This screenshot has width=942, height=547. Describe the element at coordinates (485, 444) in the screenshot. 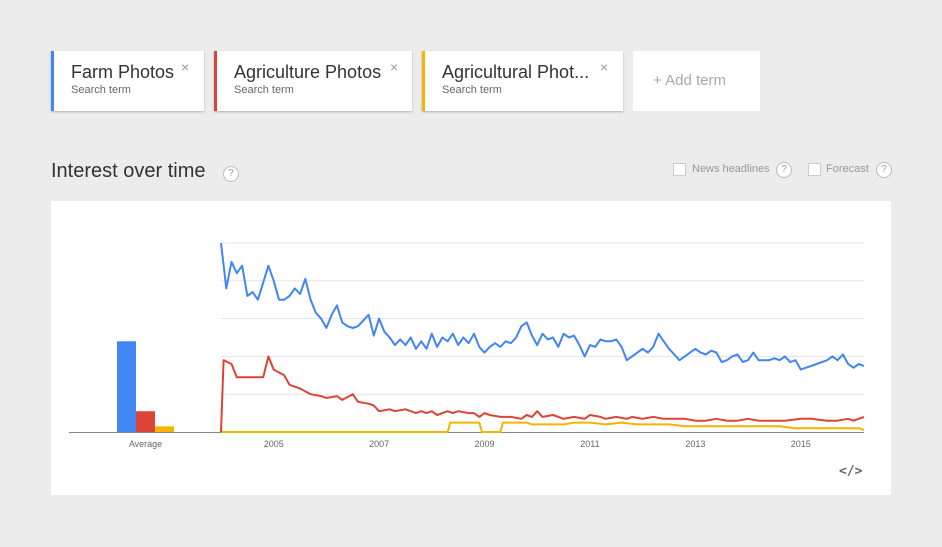

I see `x-tick-label: 2009` at that location.